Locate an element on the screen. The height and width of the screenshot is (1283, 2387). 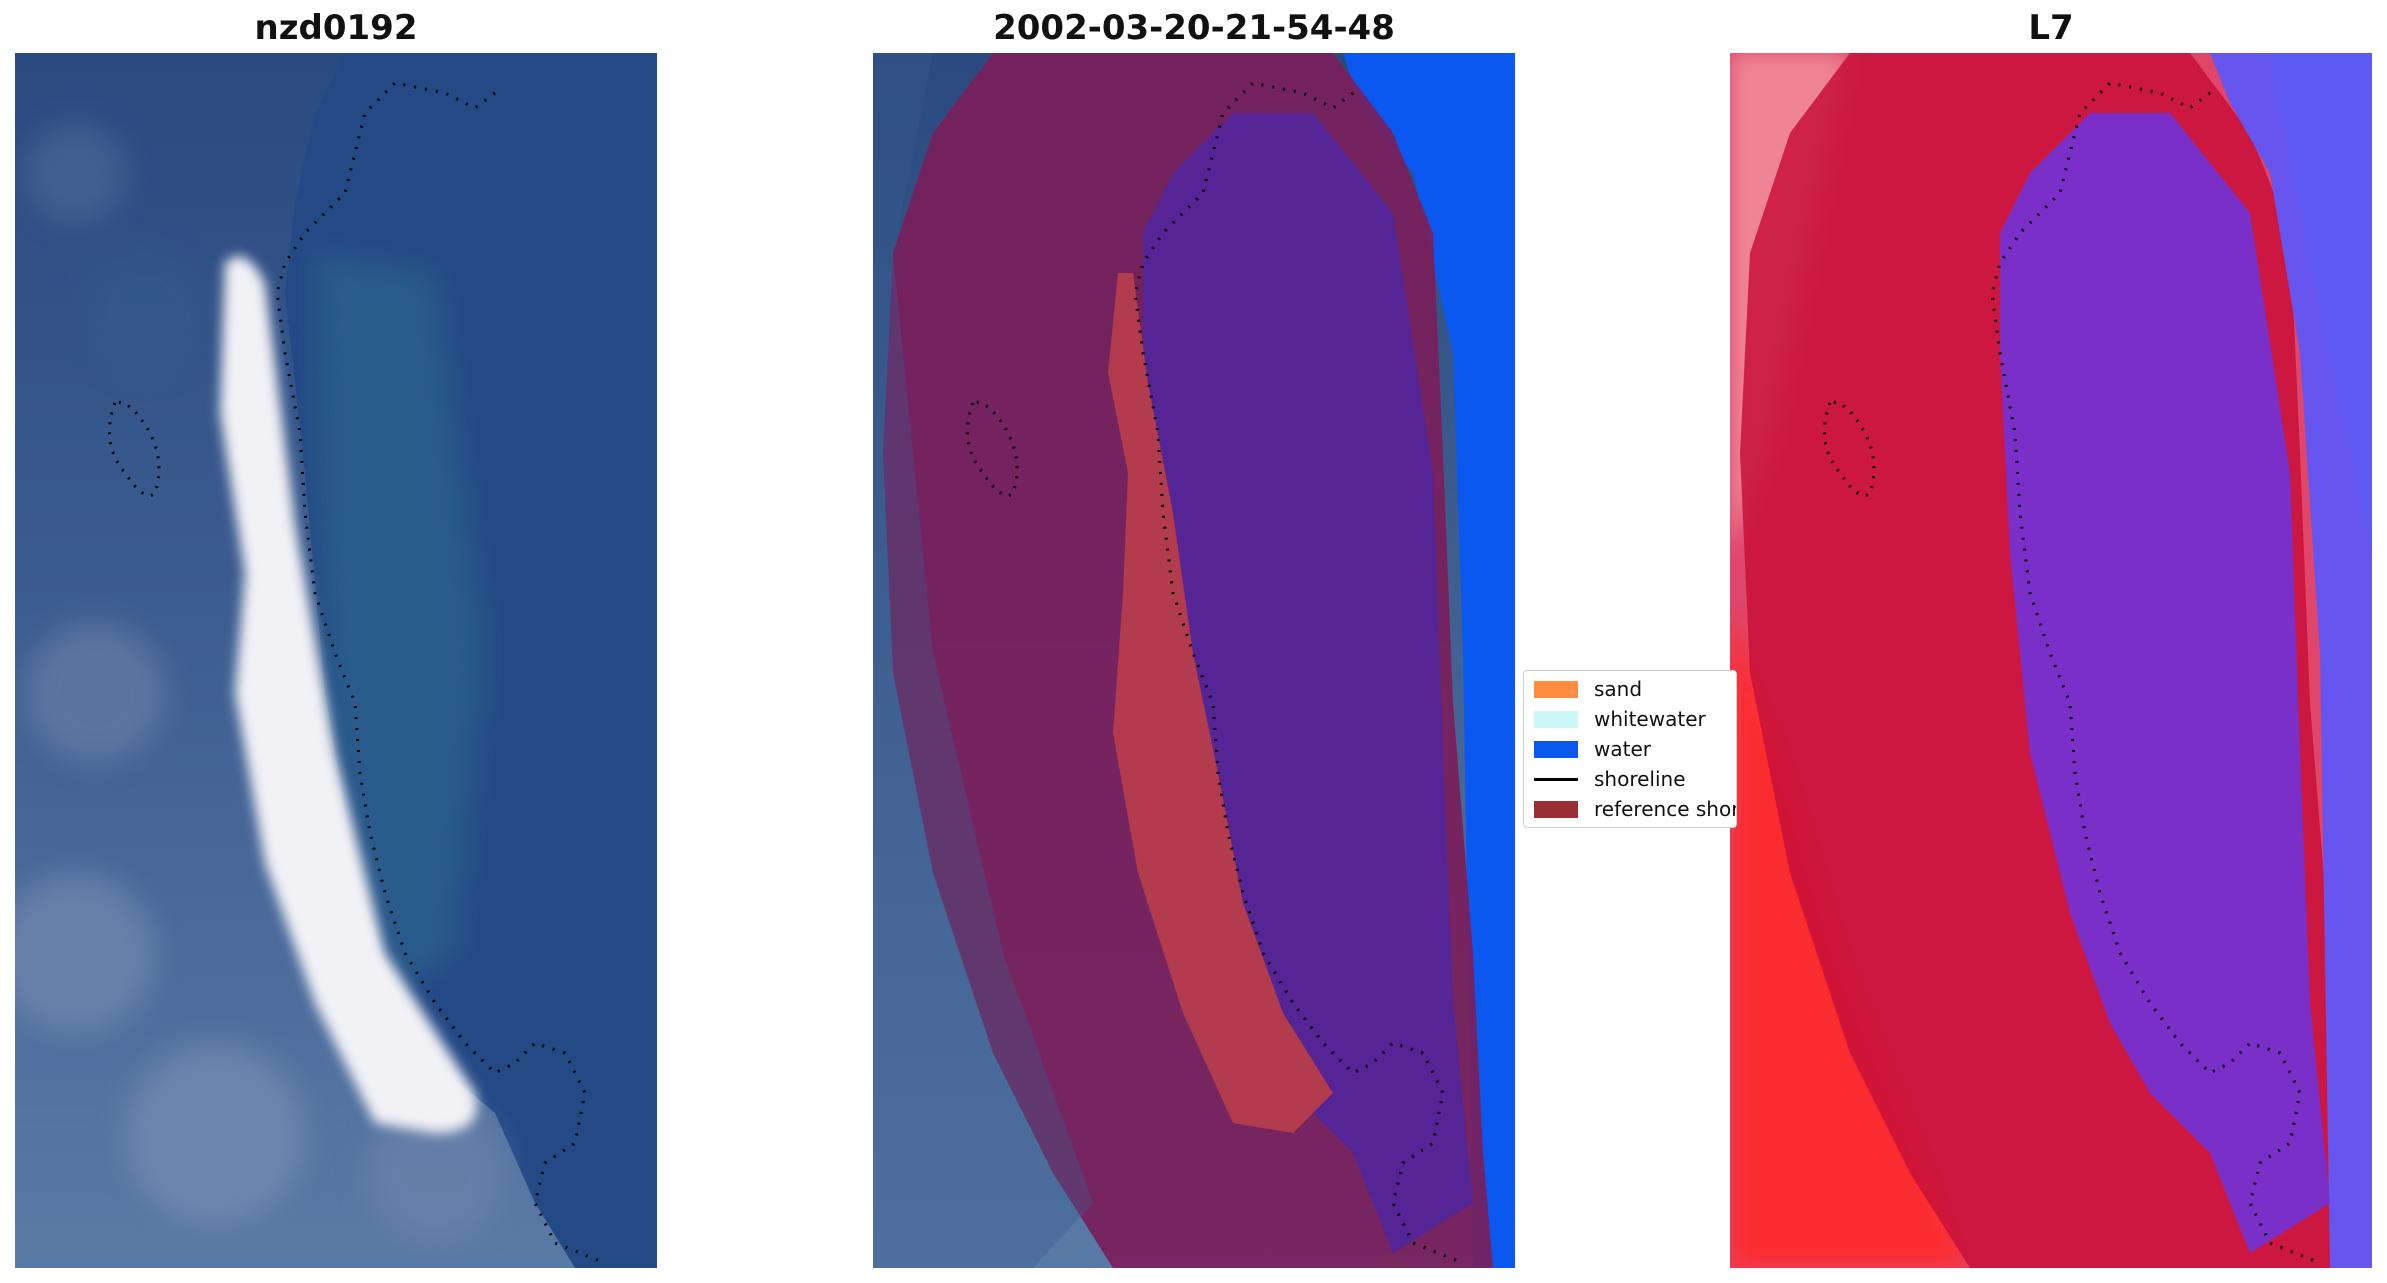
legend-item-whitewater: whitewater is located at coordinates (1620, 719).